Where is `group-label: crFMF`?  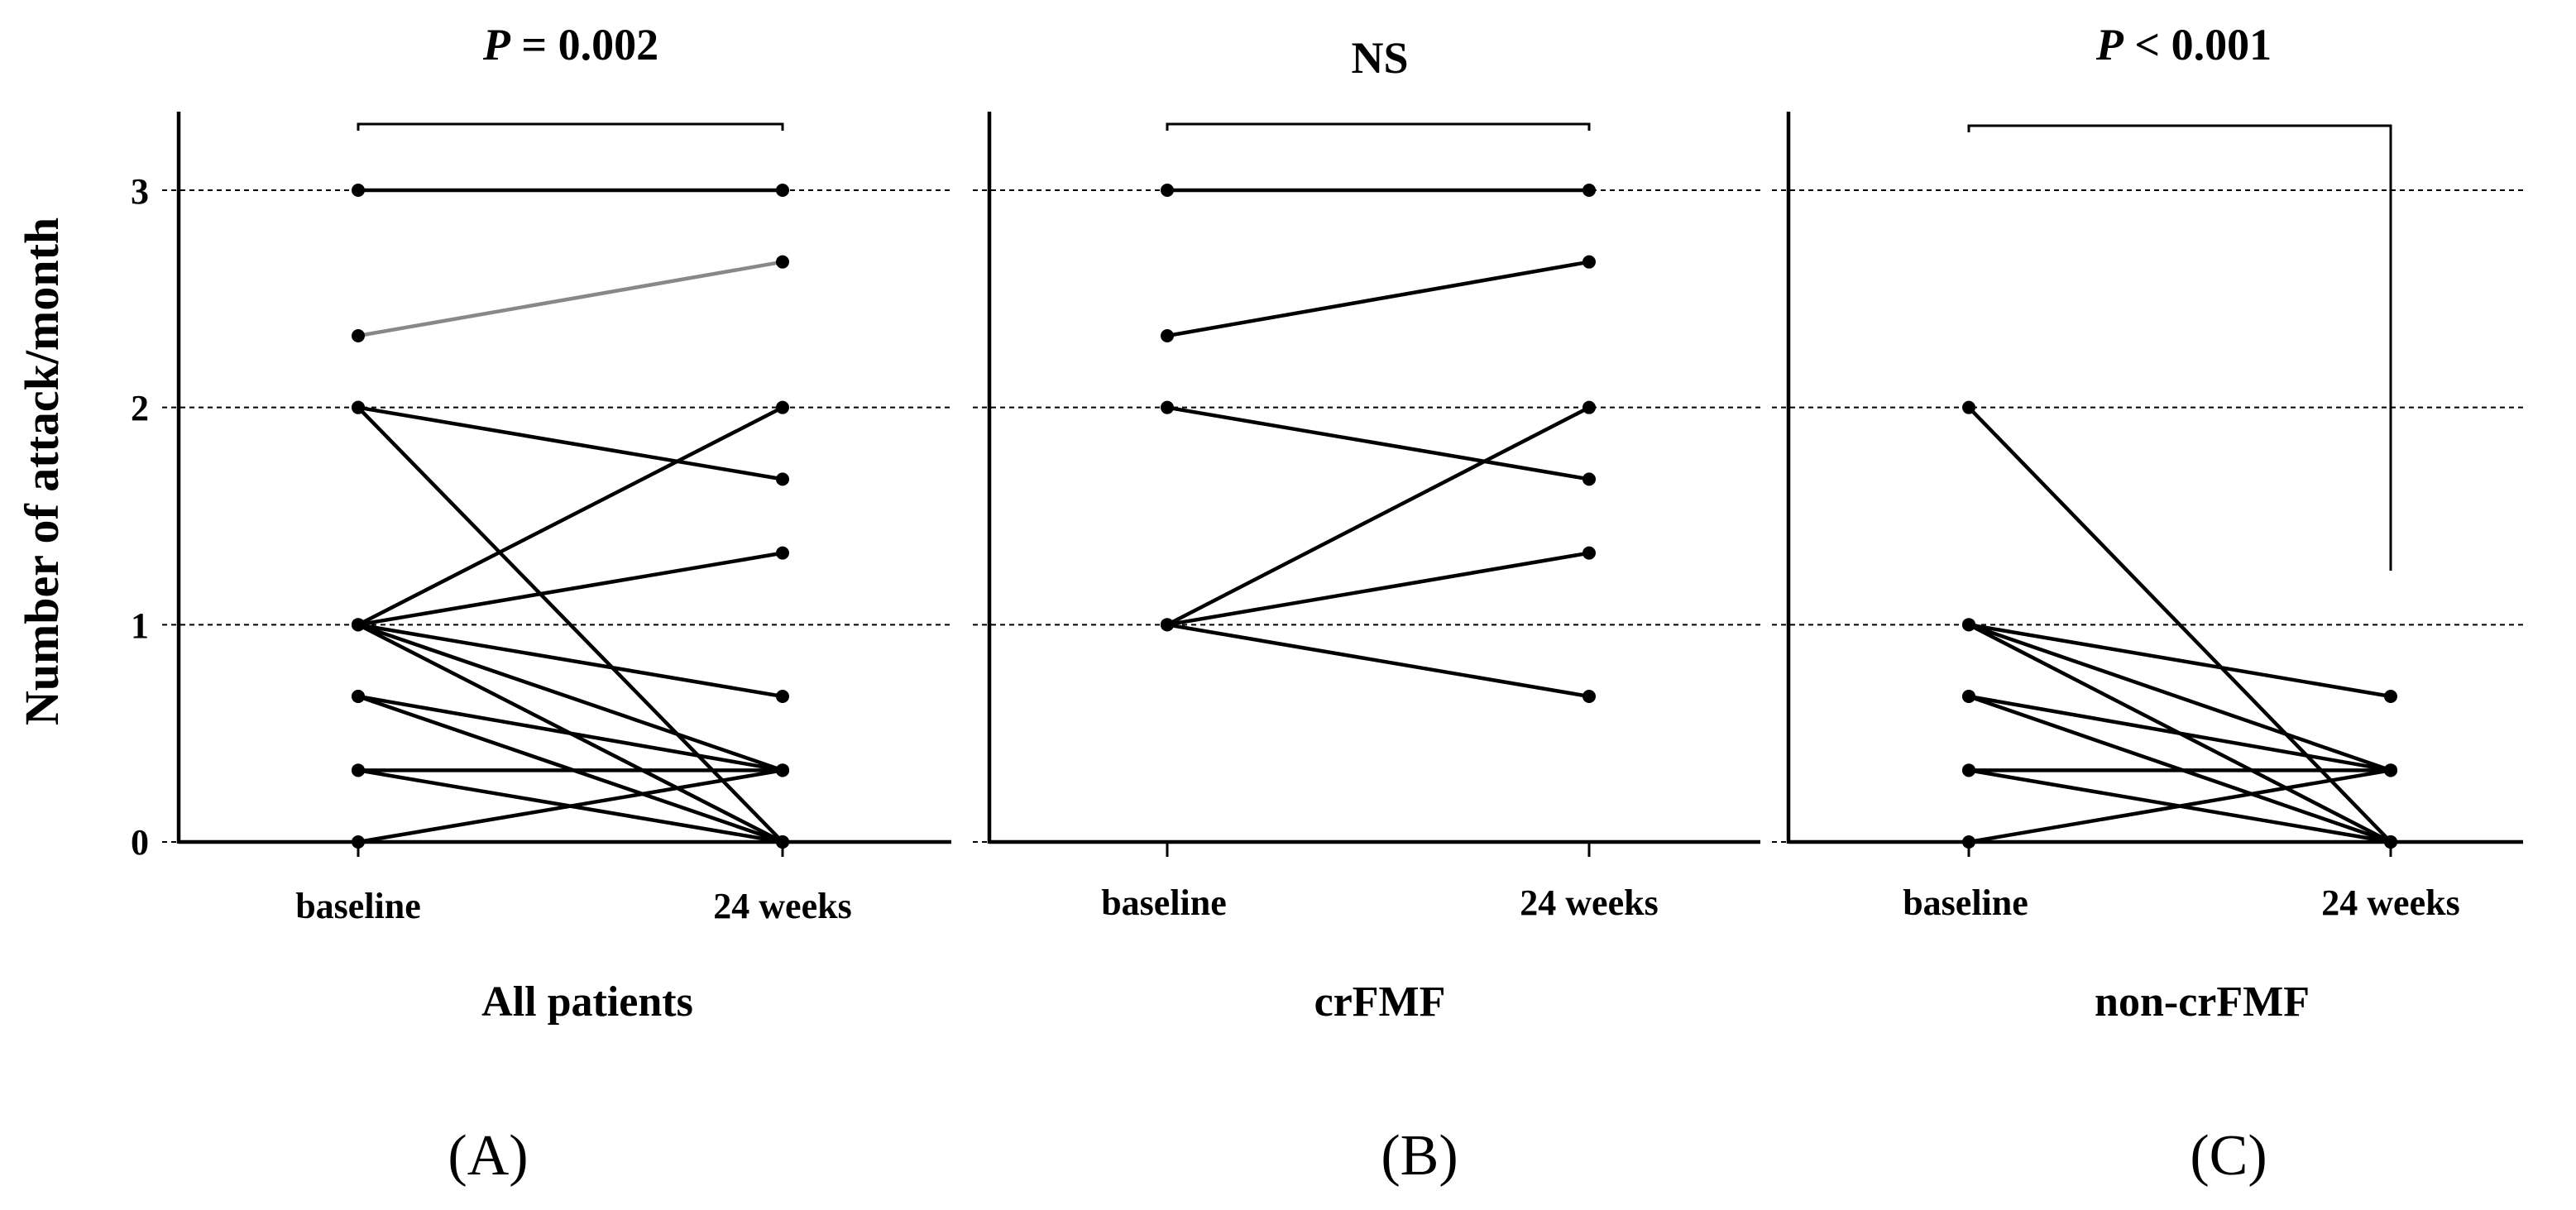 group-label: crFMF is located at coordinates (1380, 1002).